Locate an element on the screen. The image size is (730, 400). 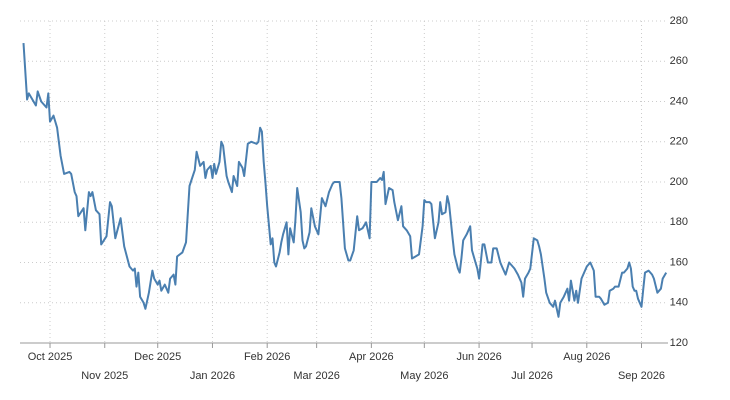
y-tick-label: 120 is located at coordinates (679, 343).